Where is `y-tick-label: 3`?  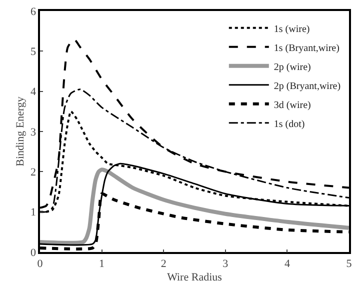
y-tick-label: 3 is located at coordinates (33, 132).